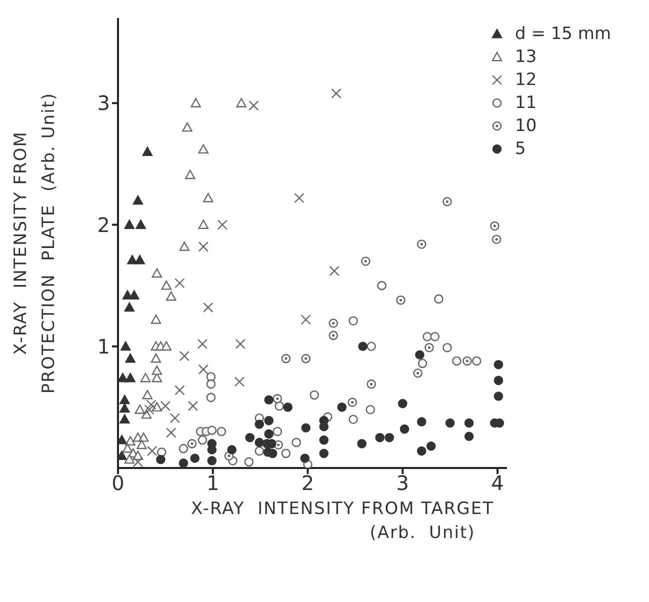 The height and width of the screenshot is (602, 649). I want to click on y-axis-title: X-RAY INTENSITY FROM PROTECTION PLATE (Arb. Unit), so click(35, 243).